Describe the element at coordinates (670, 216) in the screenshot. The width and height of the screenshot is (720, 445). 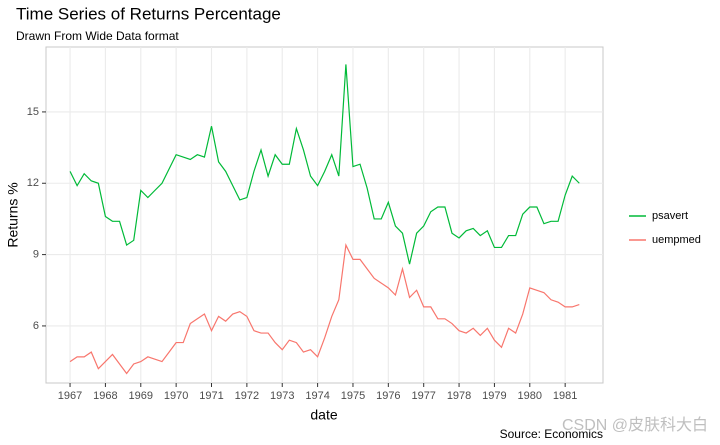
I see `legend-label: psavert` at that location.